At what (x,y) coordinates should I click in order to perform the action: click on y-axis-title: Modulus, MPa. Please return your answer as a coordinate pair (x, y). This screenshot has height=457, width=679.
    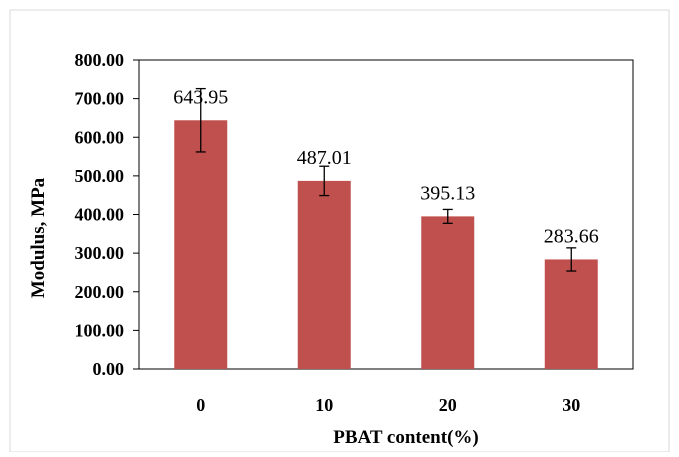
    Looking at the image, I should click on (38, 237).